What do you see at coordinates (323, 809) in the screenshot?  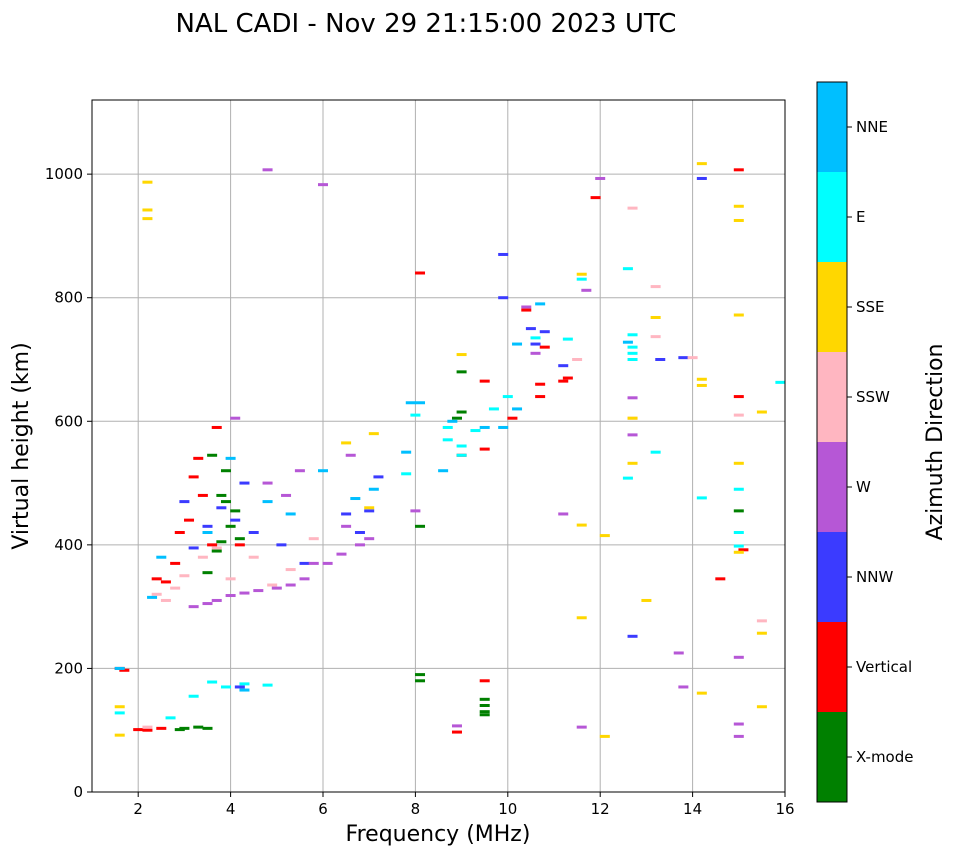 I see `x-tick-label: 6` at bounding box center [323, 809].